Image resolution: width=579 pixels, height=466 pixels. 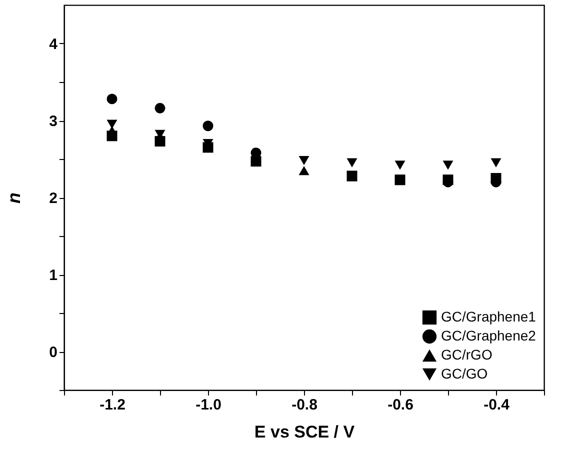 I want to click on y-tick-label: 4, so click(x=53, y=44).